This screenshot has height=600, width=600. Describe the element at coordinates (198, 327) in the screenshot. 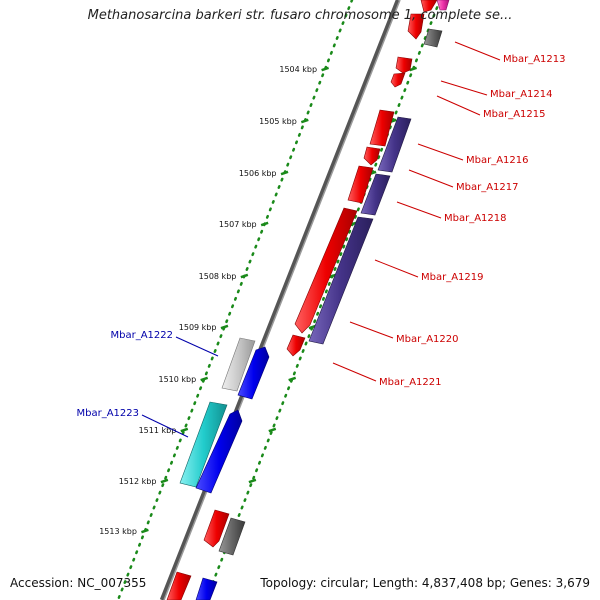

I see `kbp-tick-label: 1509 kbp` at that location.